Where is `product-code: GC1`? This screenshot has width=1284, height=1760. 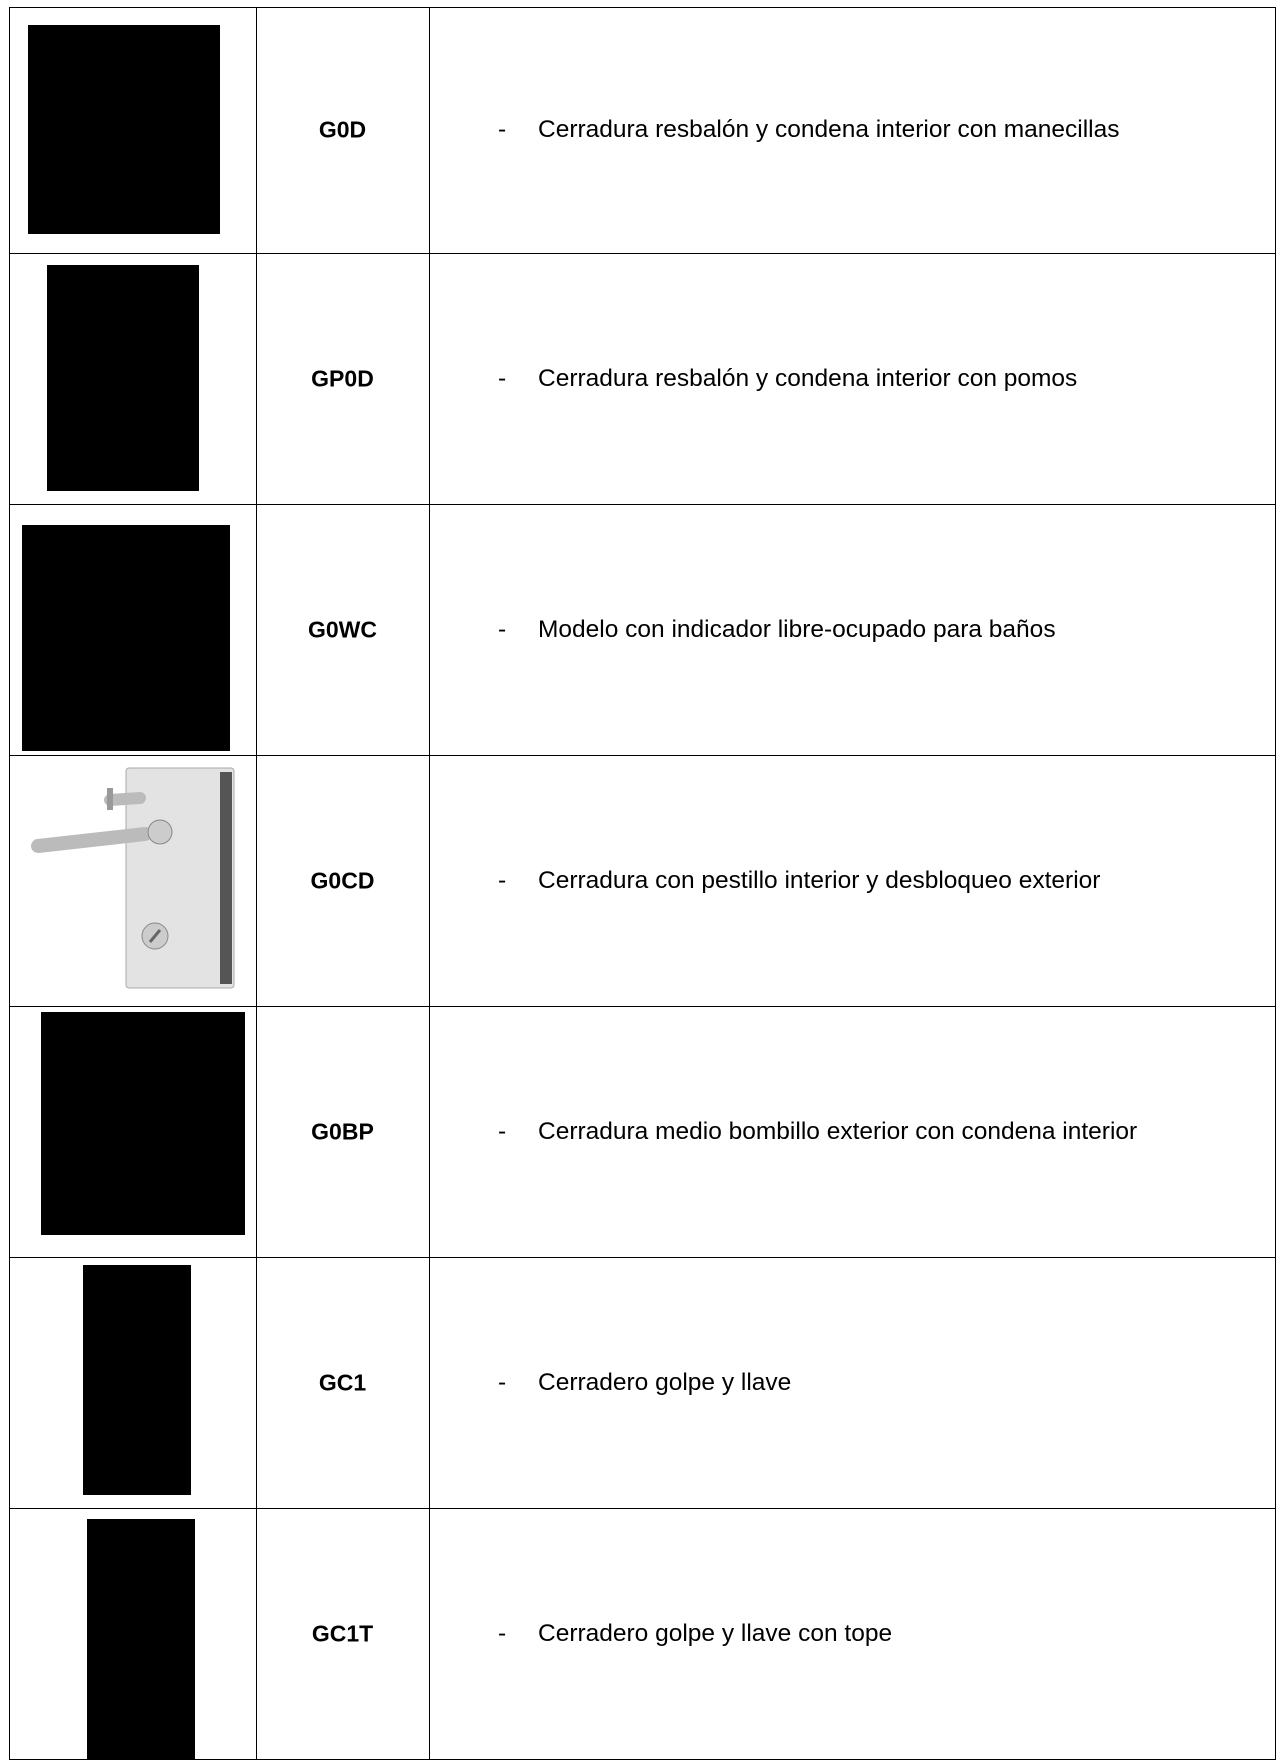
product-code: GC1 is located at coordinates (342, 1382).